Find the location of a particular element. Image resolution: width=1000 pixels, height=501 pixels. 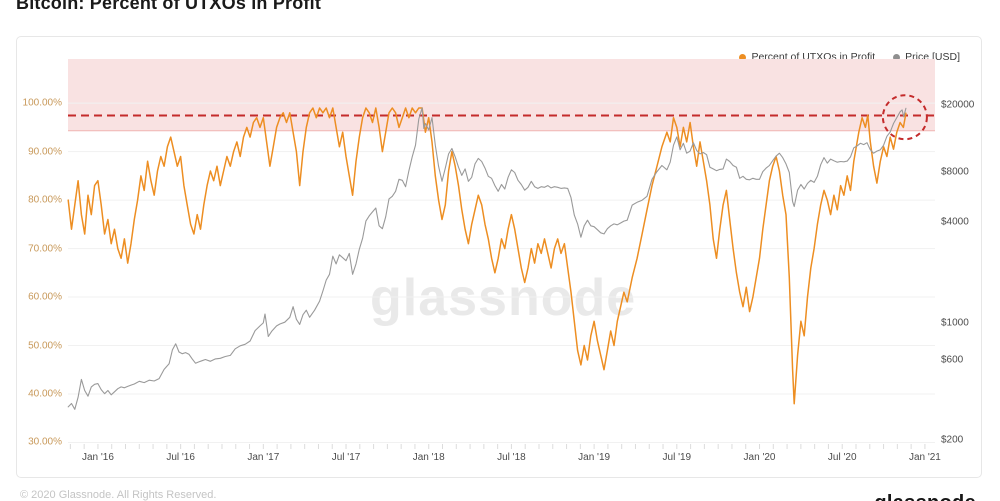

copyright-text: © 2020 Glassnode. All Rights Reserved. is located at coordinates (118, 495).